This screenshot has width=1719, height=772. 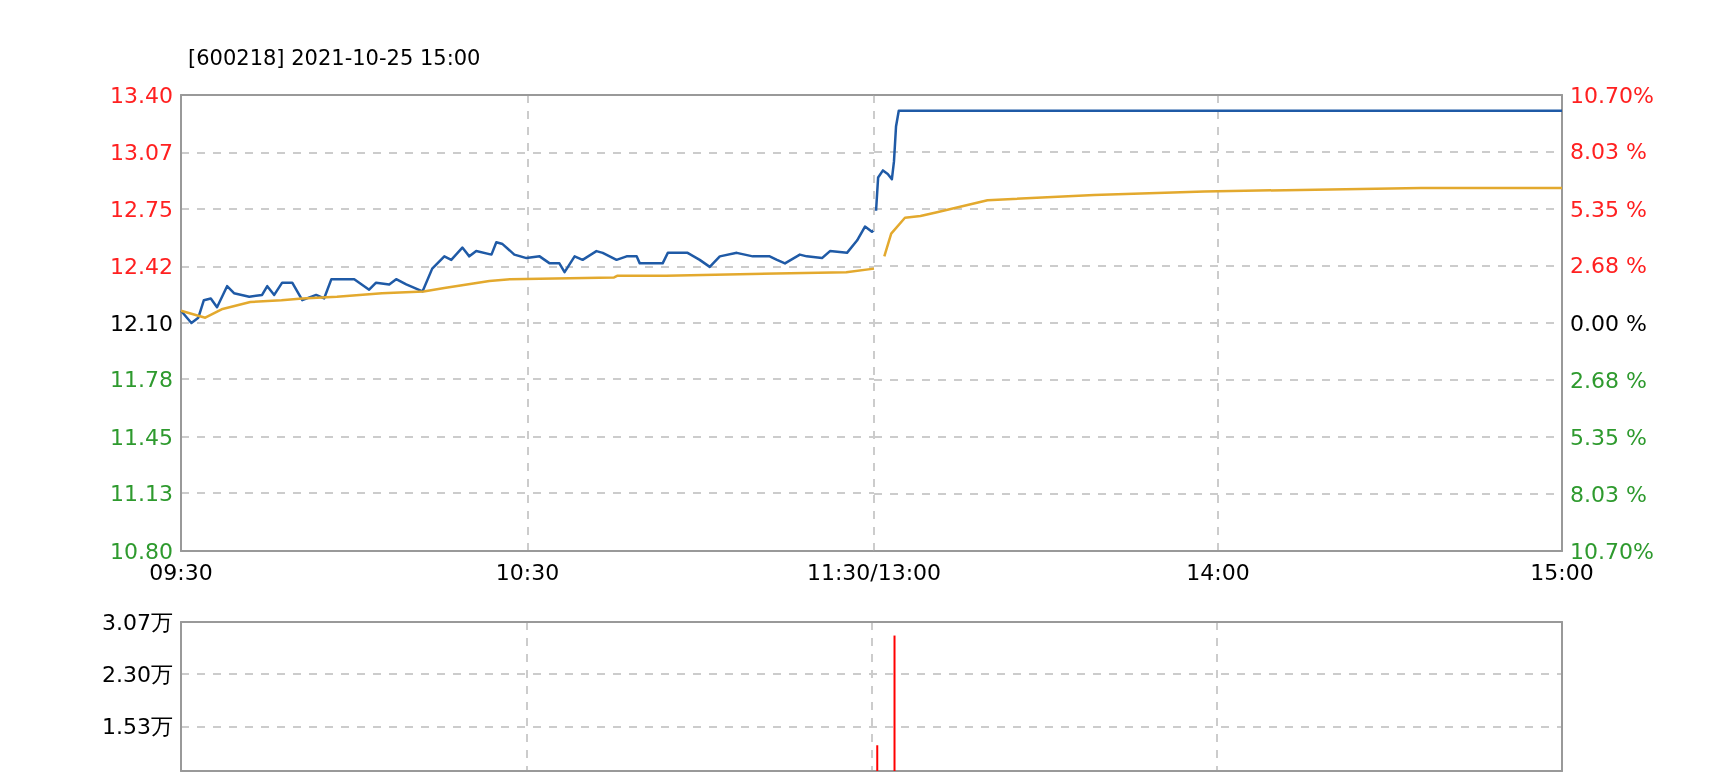 I want to click on y-tick-label: 1.53万, so click(x=137, y=726).